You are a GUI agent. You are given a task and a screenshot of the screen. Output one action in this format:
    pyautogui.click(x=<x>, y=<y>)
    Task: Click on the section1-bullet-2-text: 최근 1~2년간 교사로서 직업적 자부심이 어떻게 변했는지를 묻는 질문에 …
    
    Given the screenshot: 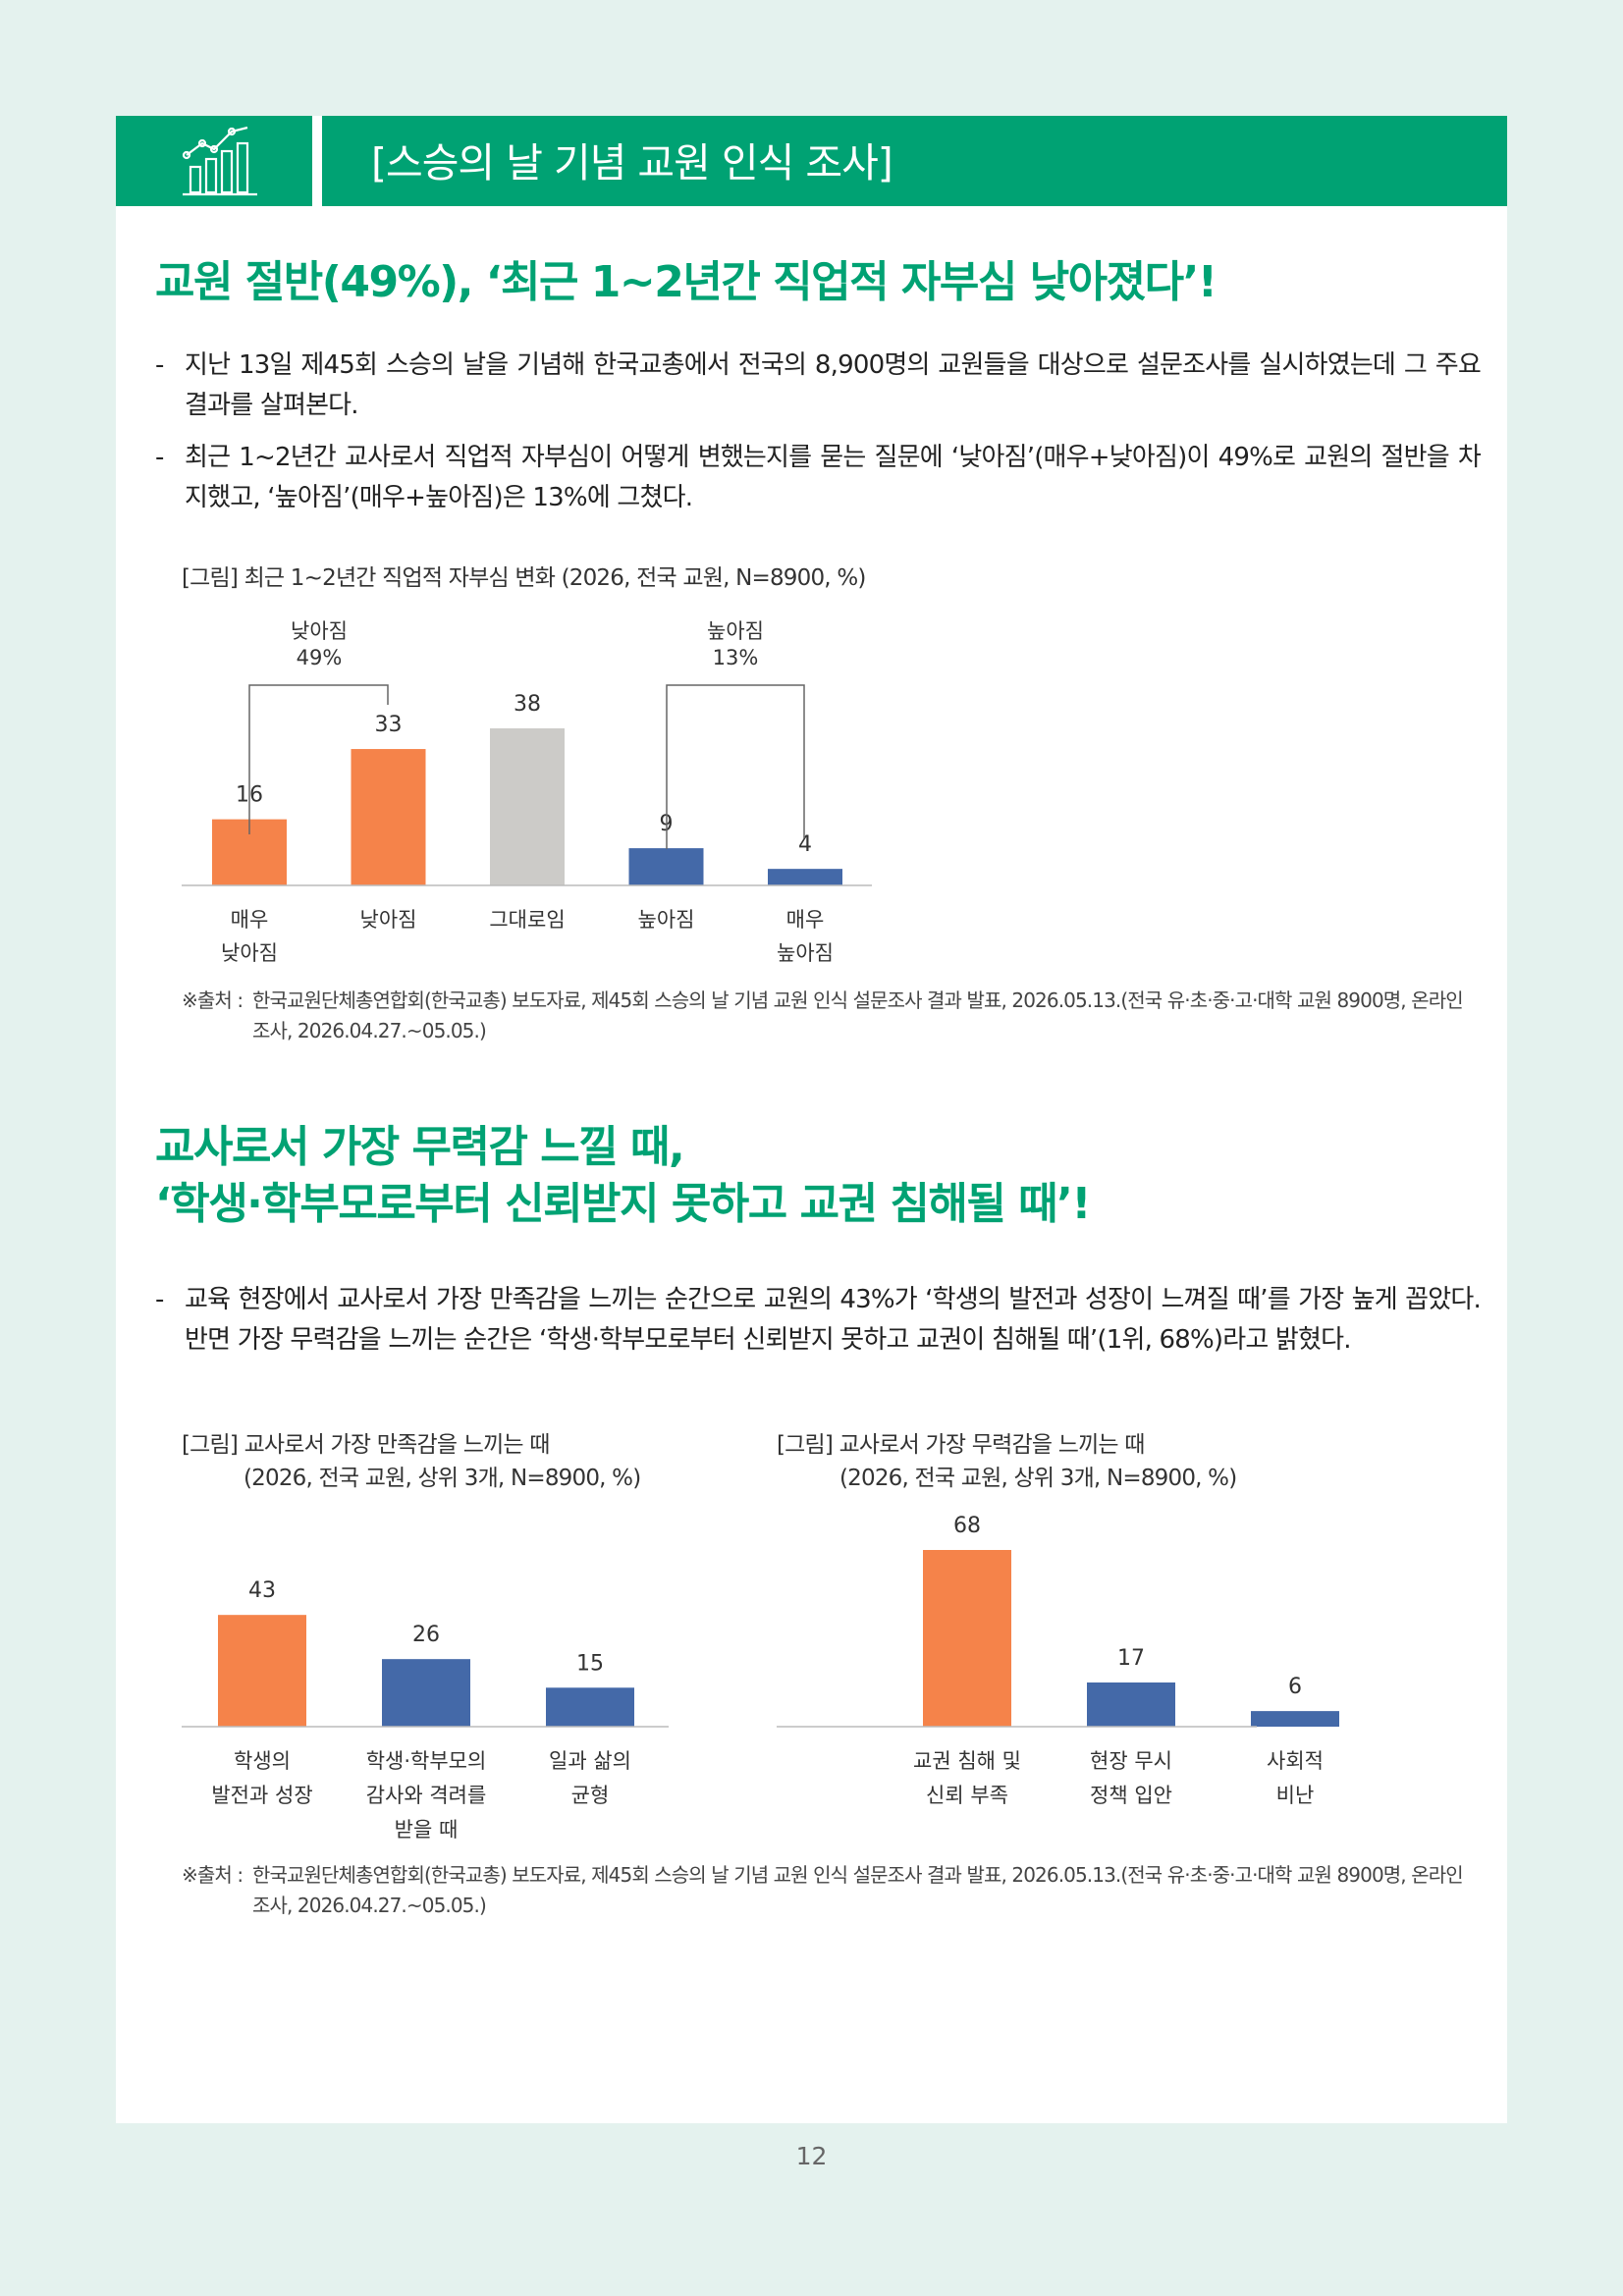 What is the action you would take?
    pyautogui.click(x=833, y=477)
    